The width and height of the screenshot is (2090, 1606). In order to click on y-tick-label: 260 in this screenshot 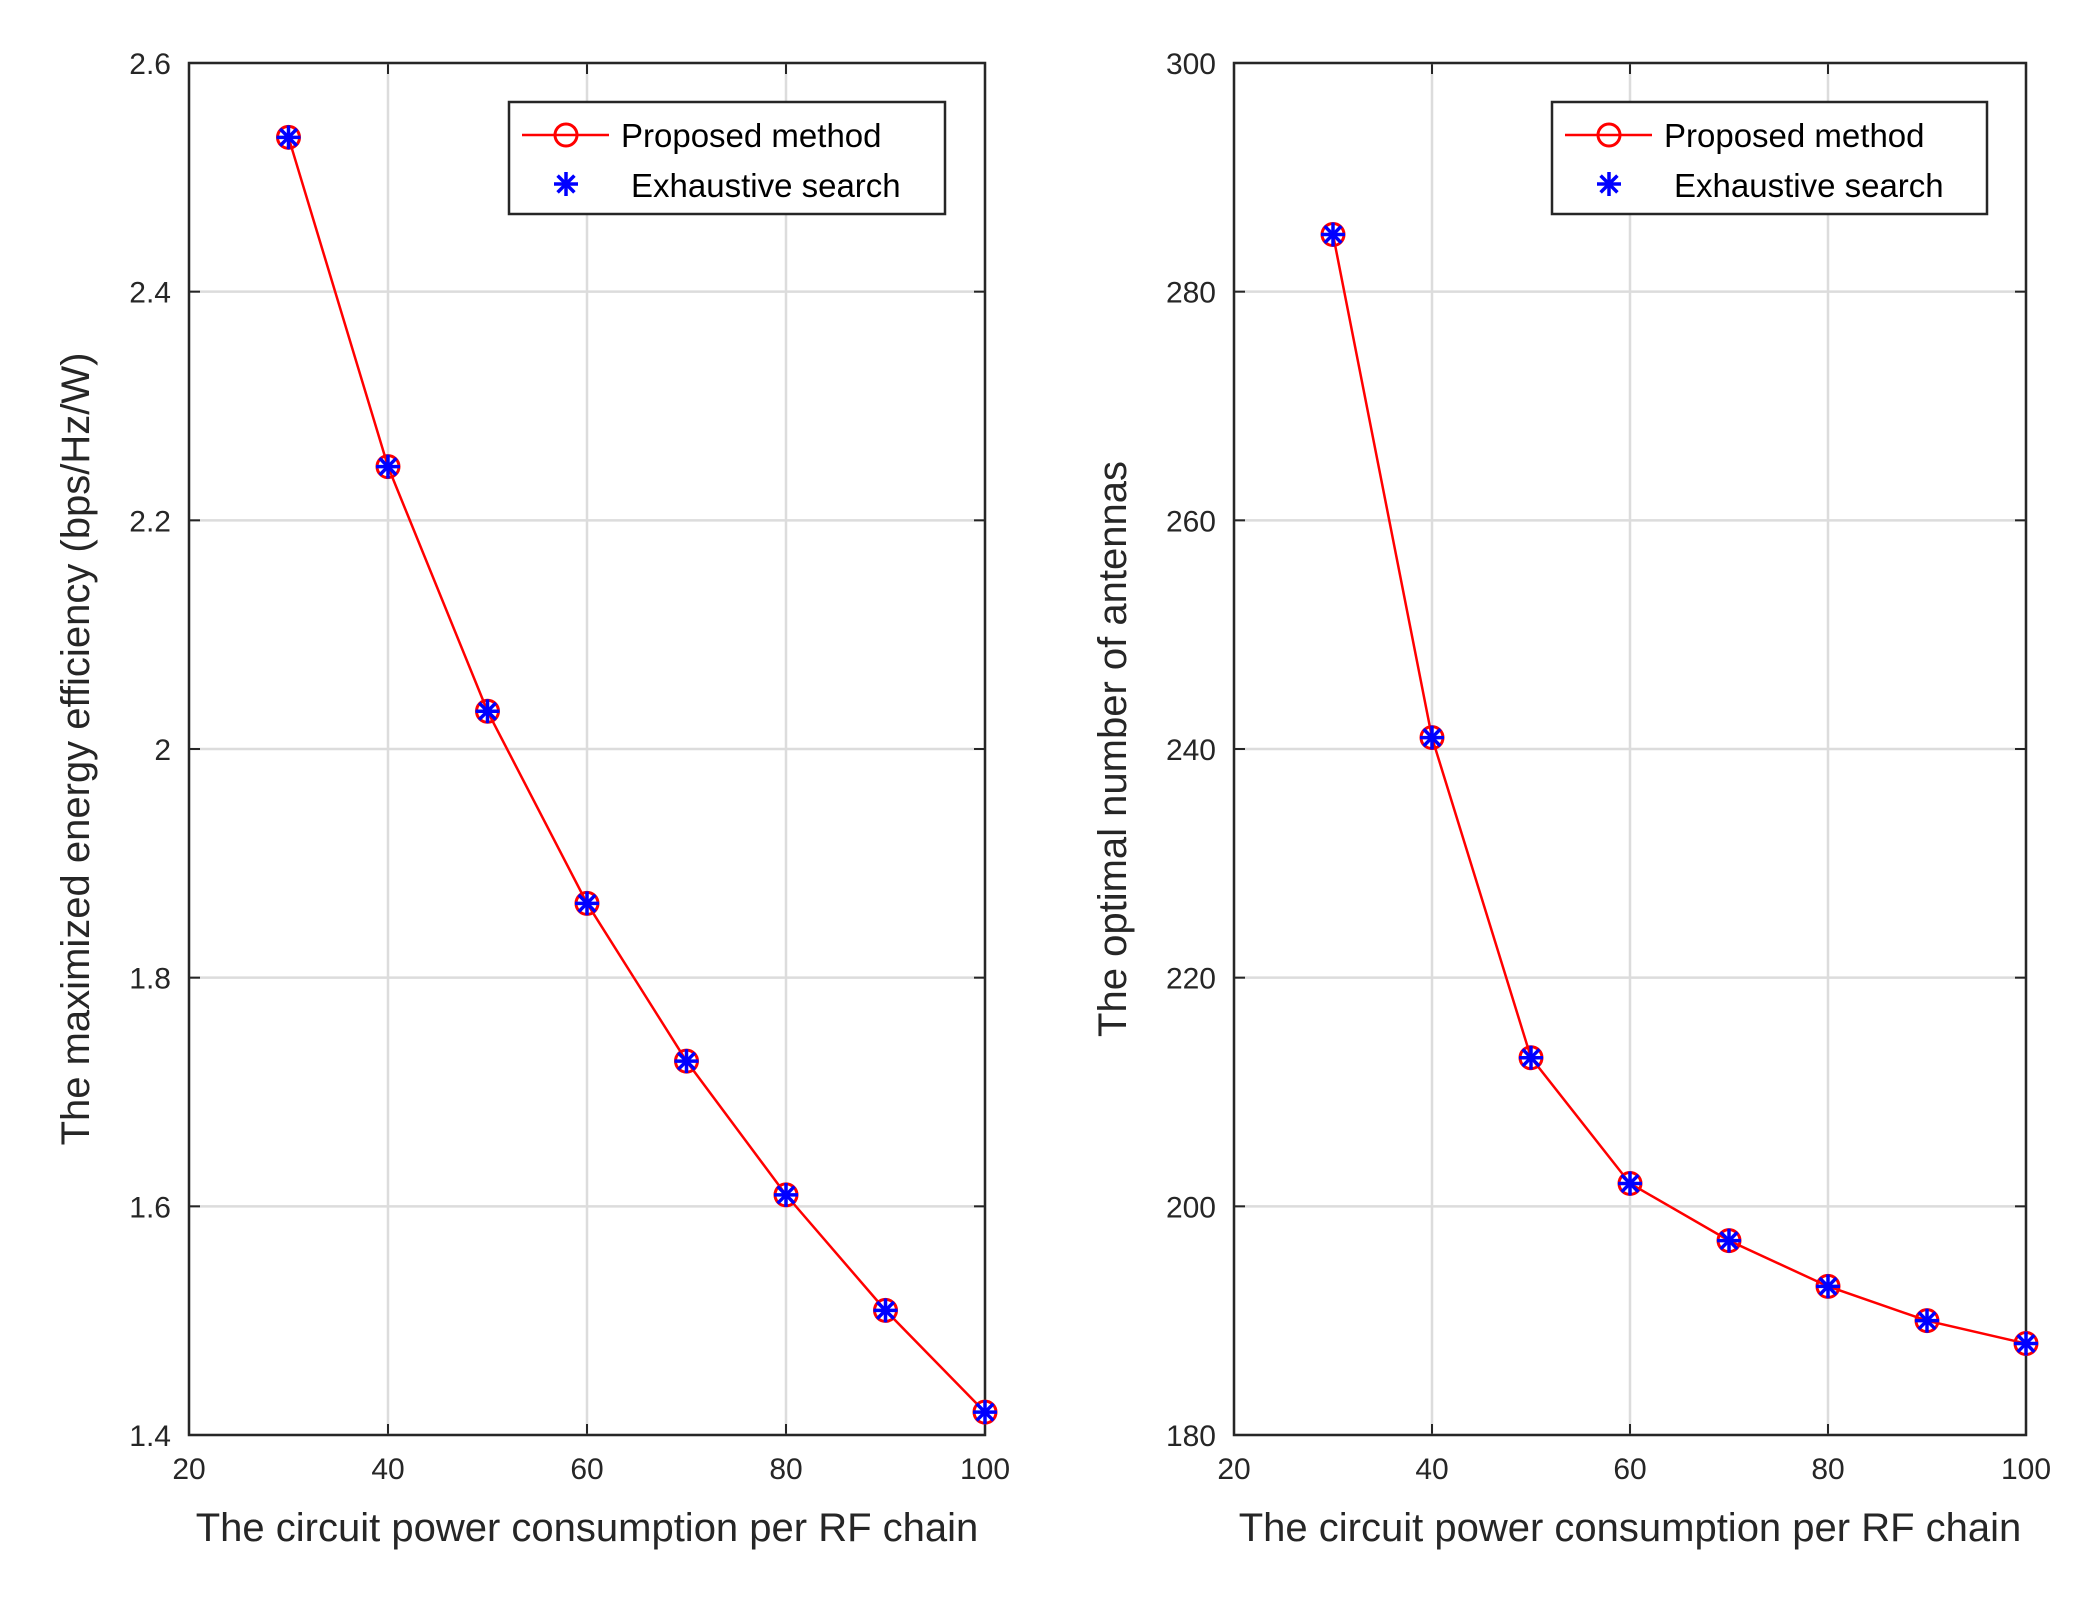, I will do `click(1191, 521)`.